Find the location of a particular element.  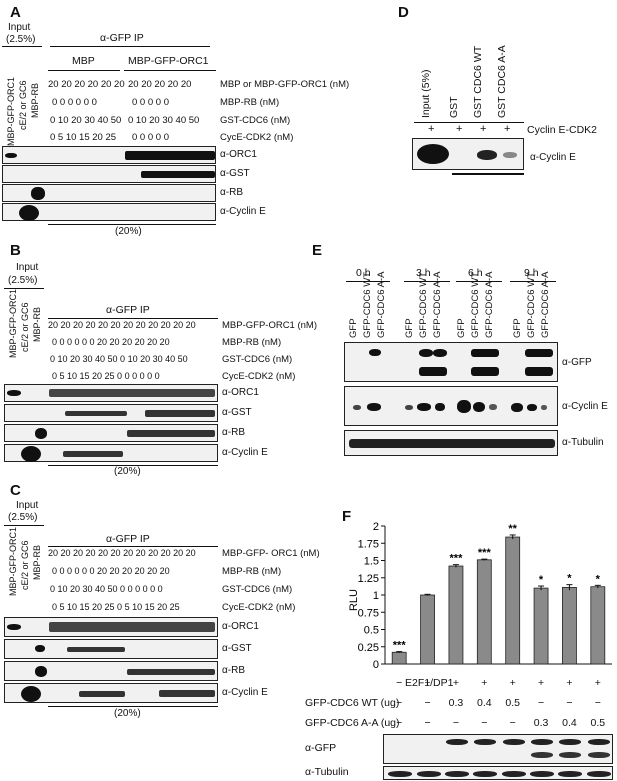

e-time-0-line is located at coordinates (368, 281).